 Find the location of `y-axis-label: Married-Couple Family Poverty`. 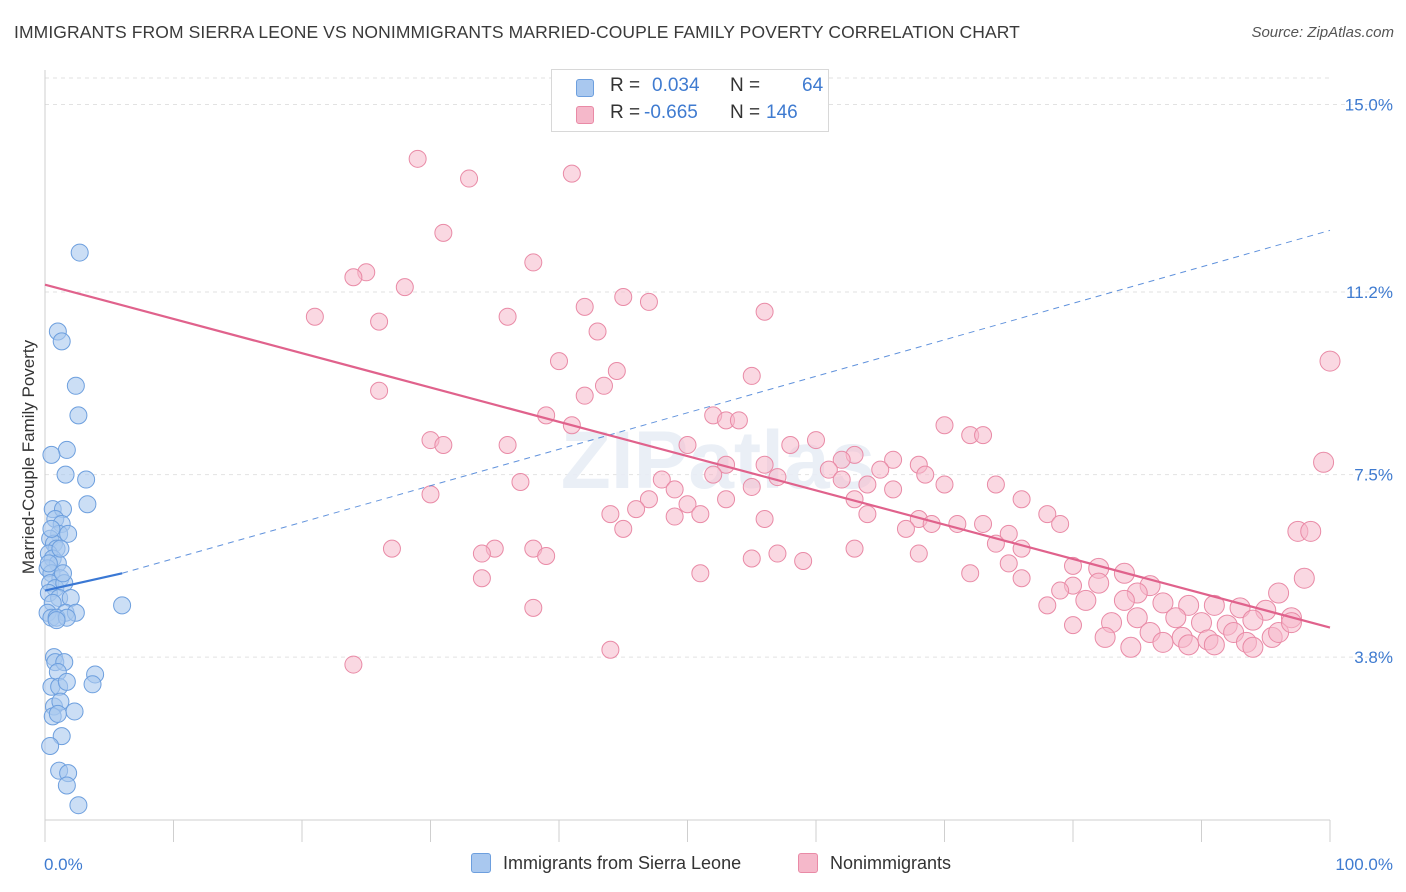

y-axis-label: Married-Couple Family Poverty is located at coordinates (28, 456).